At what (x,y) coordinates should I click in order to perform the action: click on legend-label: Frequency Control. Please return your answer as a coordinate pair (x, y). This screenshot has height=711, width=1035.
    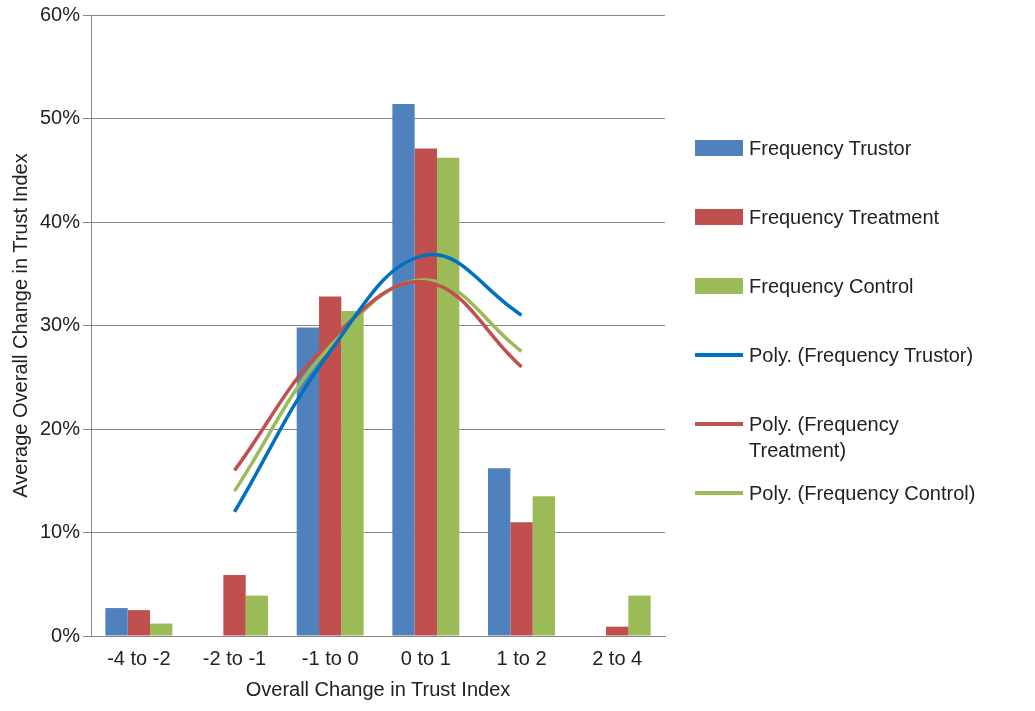
    Looking at the image, I should click on (831, 286).